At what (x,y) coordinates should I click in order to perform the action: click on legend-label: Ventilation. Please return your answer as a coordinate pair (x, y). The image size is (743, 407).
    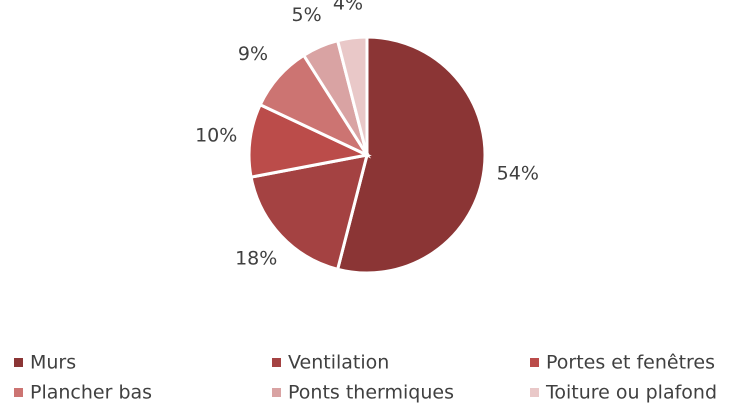
    Looking at the image, I should click on (338, 363).